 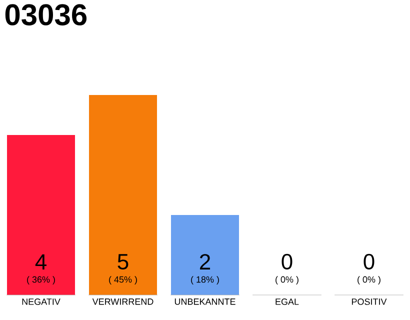 I want to click on data-label: 4, so click(x=40, y=262).